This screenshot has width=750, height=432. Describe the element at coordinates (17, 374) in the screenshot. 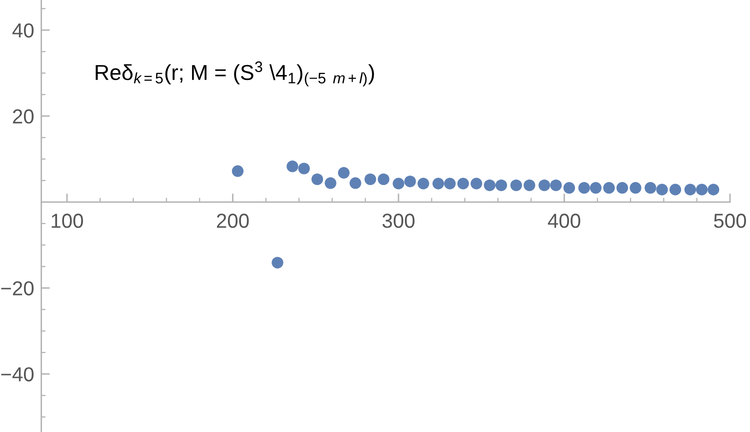

I see `y-tick-label: −40` at that location.